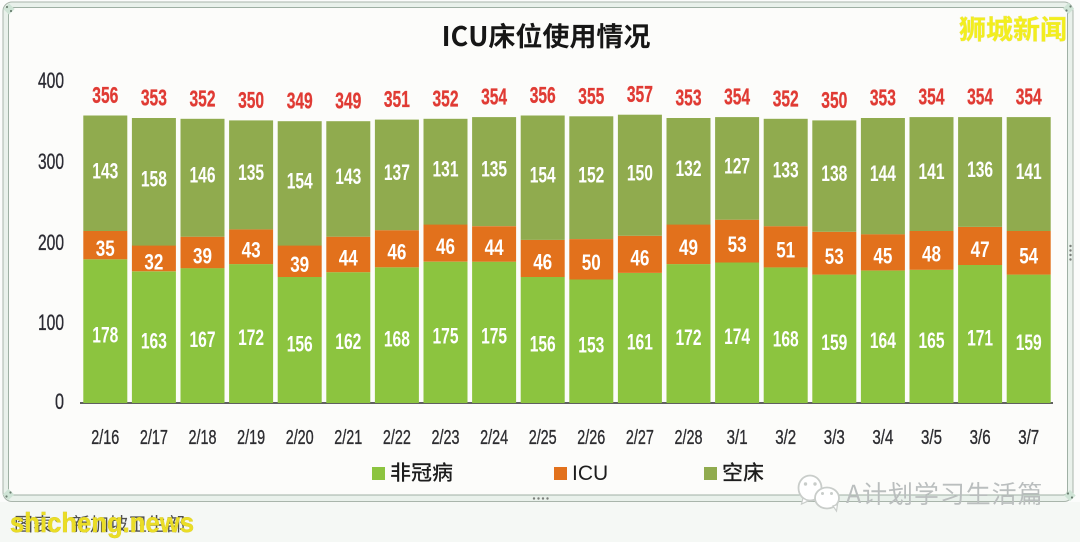 Image resolution: width=1080 pixels, height=542 pixels. Describe the element at coordinates (980, 169) in the screenshot. I see `svg-text: 136` at that location.